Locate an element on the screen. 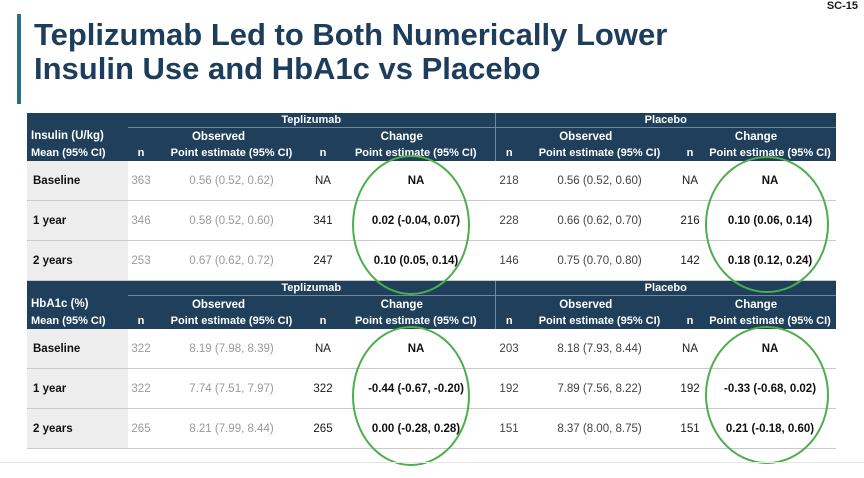 This screenshot has height=478, width=864. teplizumab-change-estimate: 0.00 (-0.28, 0.28) is located at coordinates (416, 428).